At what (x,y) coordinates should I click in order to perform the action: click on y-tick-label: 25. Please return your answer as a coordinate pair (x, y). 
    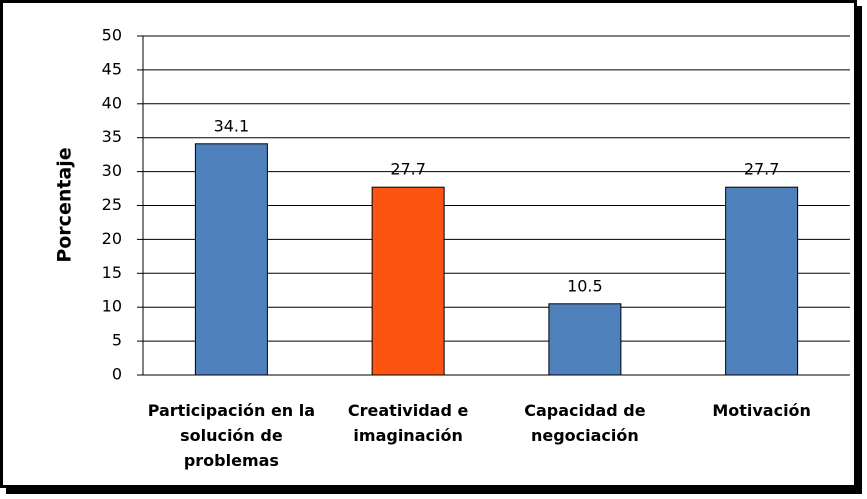
    Looking at the image, I should click on (112, 204).